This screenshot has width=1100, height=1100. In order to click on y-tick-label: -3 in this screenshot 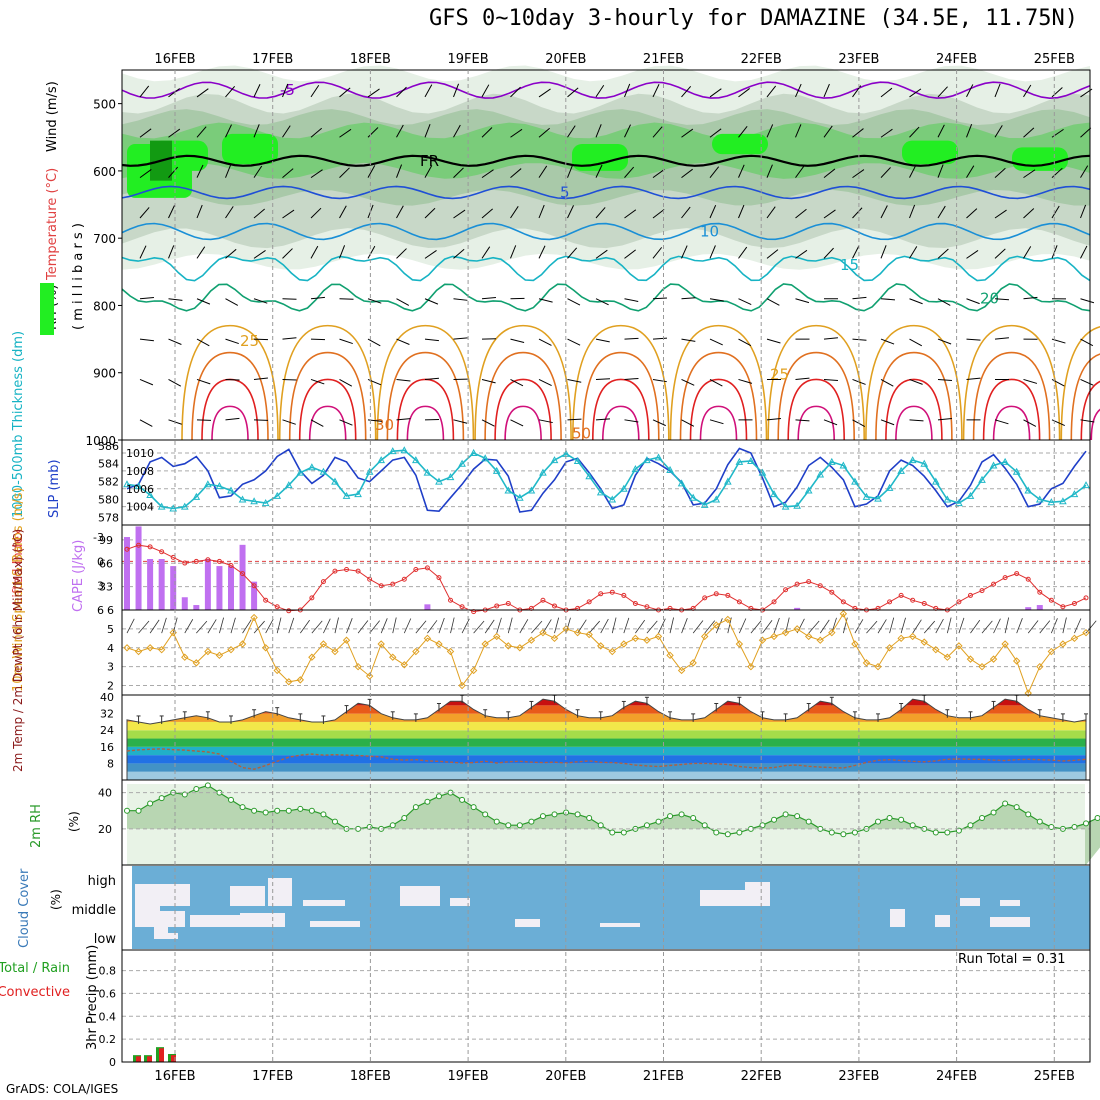, I will do `click(98, 537)`.